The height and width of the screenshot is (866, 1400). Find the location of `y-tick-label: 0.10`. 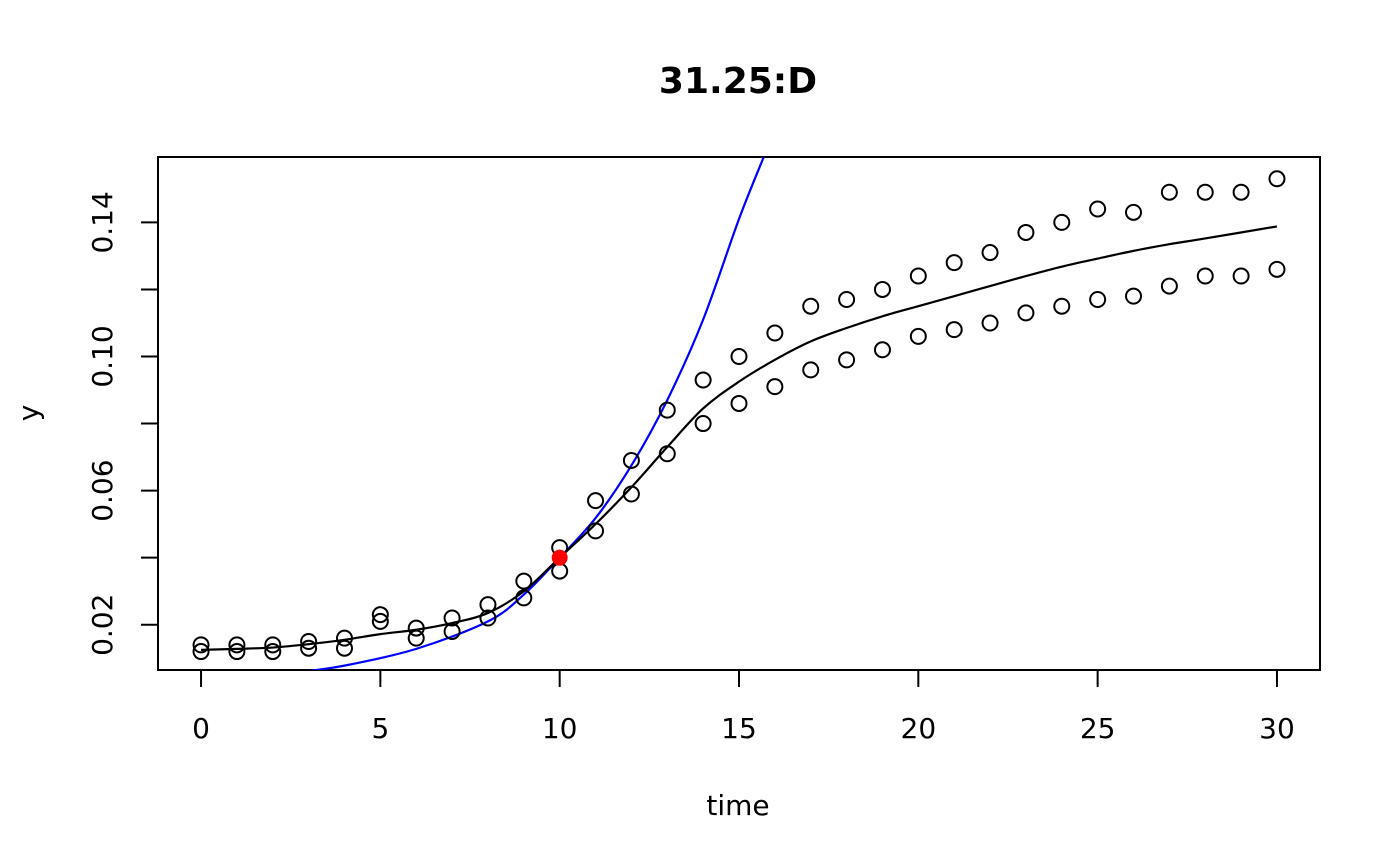

y-tick-label: 0.10 is located at coordinates (102, 356).